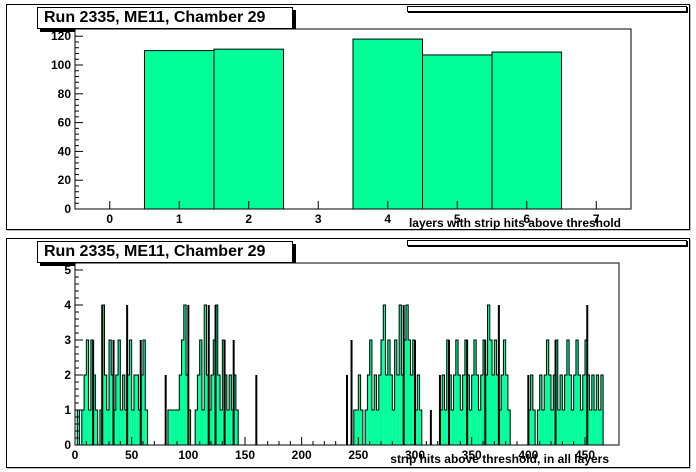  Describe the element at coordinates (472, 455) in the screenshot. I see `x-tick-label: 350` at that location.